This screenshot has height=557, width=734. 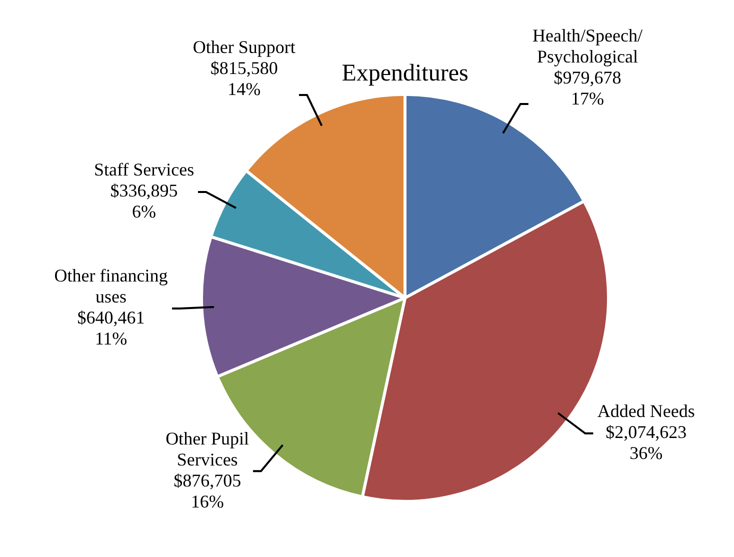 What do you see at coordinates (111, 285) in the screenshot?
I see `slice-label: Other financing uses` at bounding box center [111, 285].